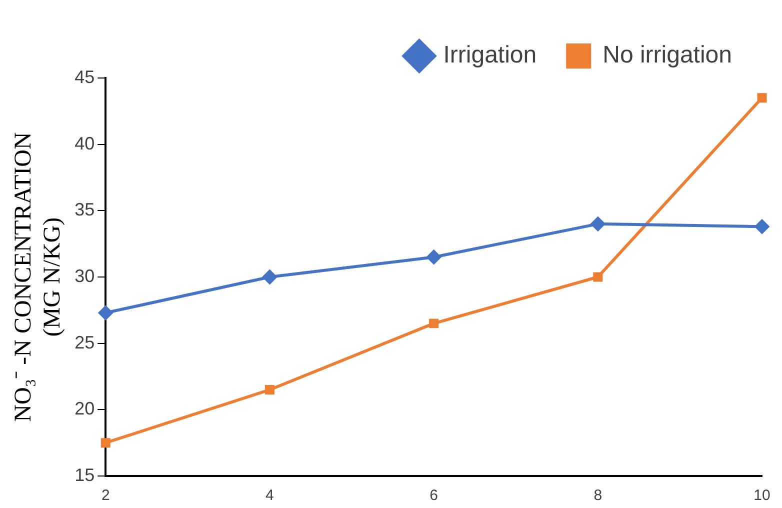 The width and height of the screenshot is (782, 508). I want to click on x-tick-label: 2, so click(105, 495).